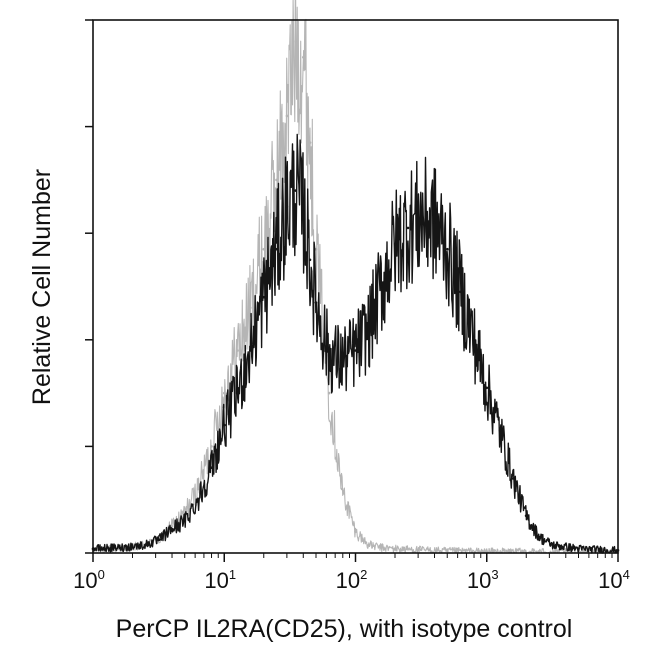 This screenshot has height=650, width=650. What do you see at coordinates (232, 574) in the screenshot?
I see `x-tick-exponent: 1` at bounding box center [232, 574].